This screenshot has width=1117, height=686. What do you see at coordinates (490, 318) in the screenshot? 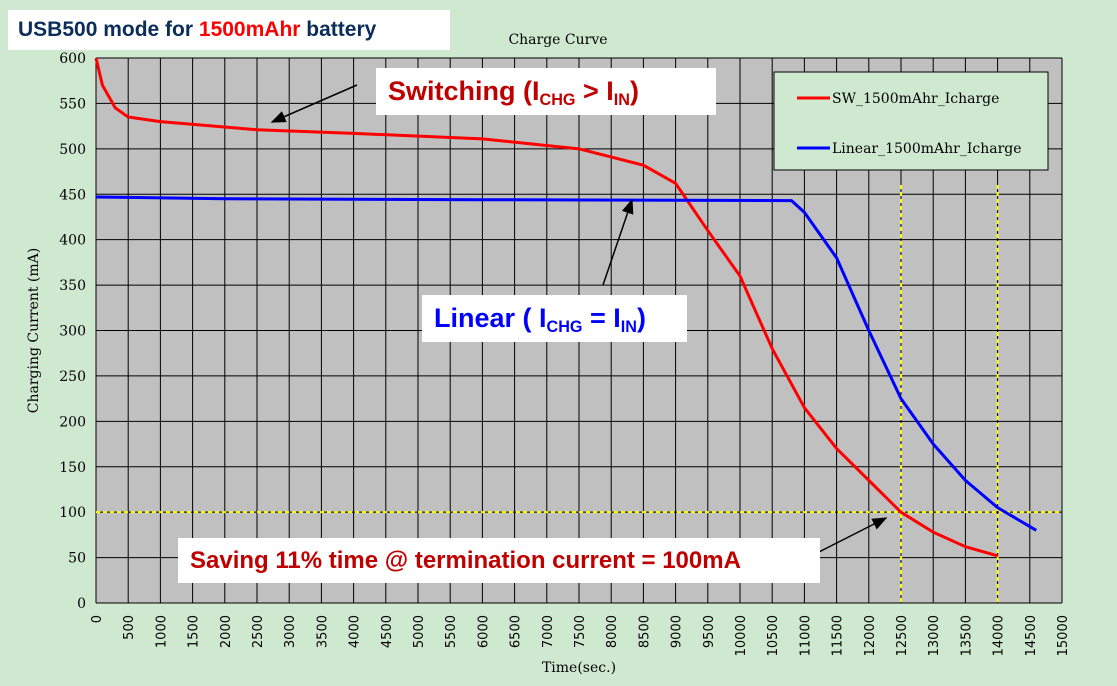
I see `linear-text: Linear ( I` at bounding box center [490, 318].